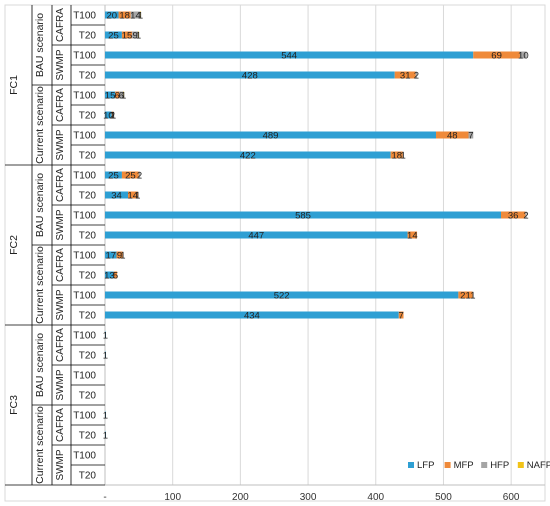 Image resolution: width=550 pixels, height=506 pixels. Describe the element at coordinates (240, 497) in the screenshot. I see `x-tick-label: 200` at that location.